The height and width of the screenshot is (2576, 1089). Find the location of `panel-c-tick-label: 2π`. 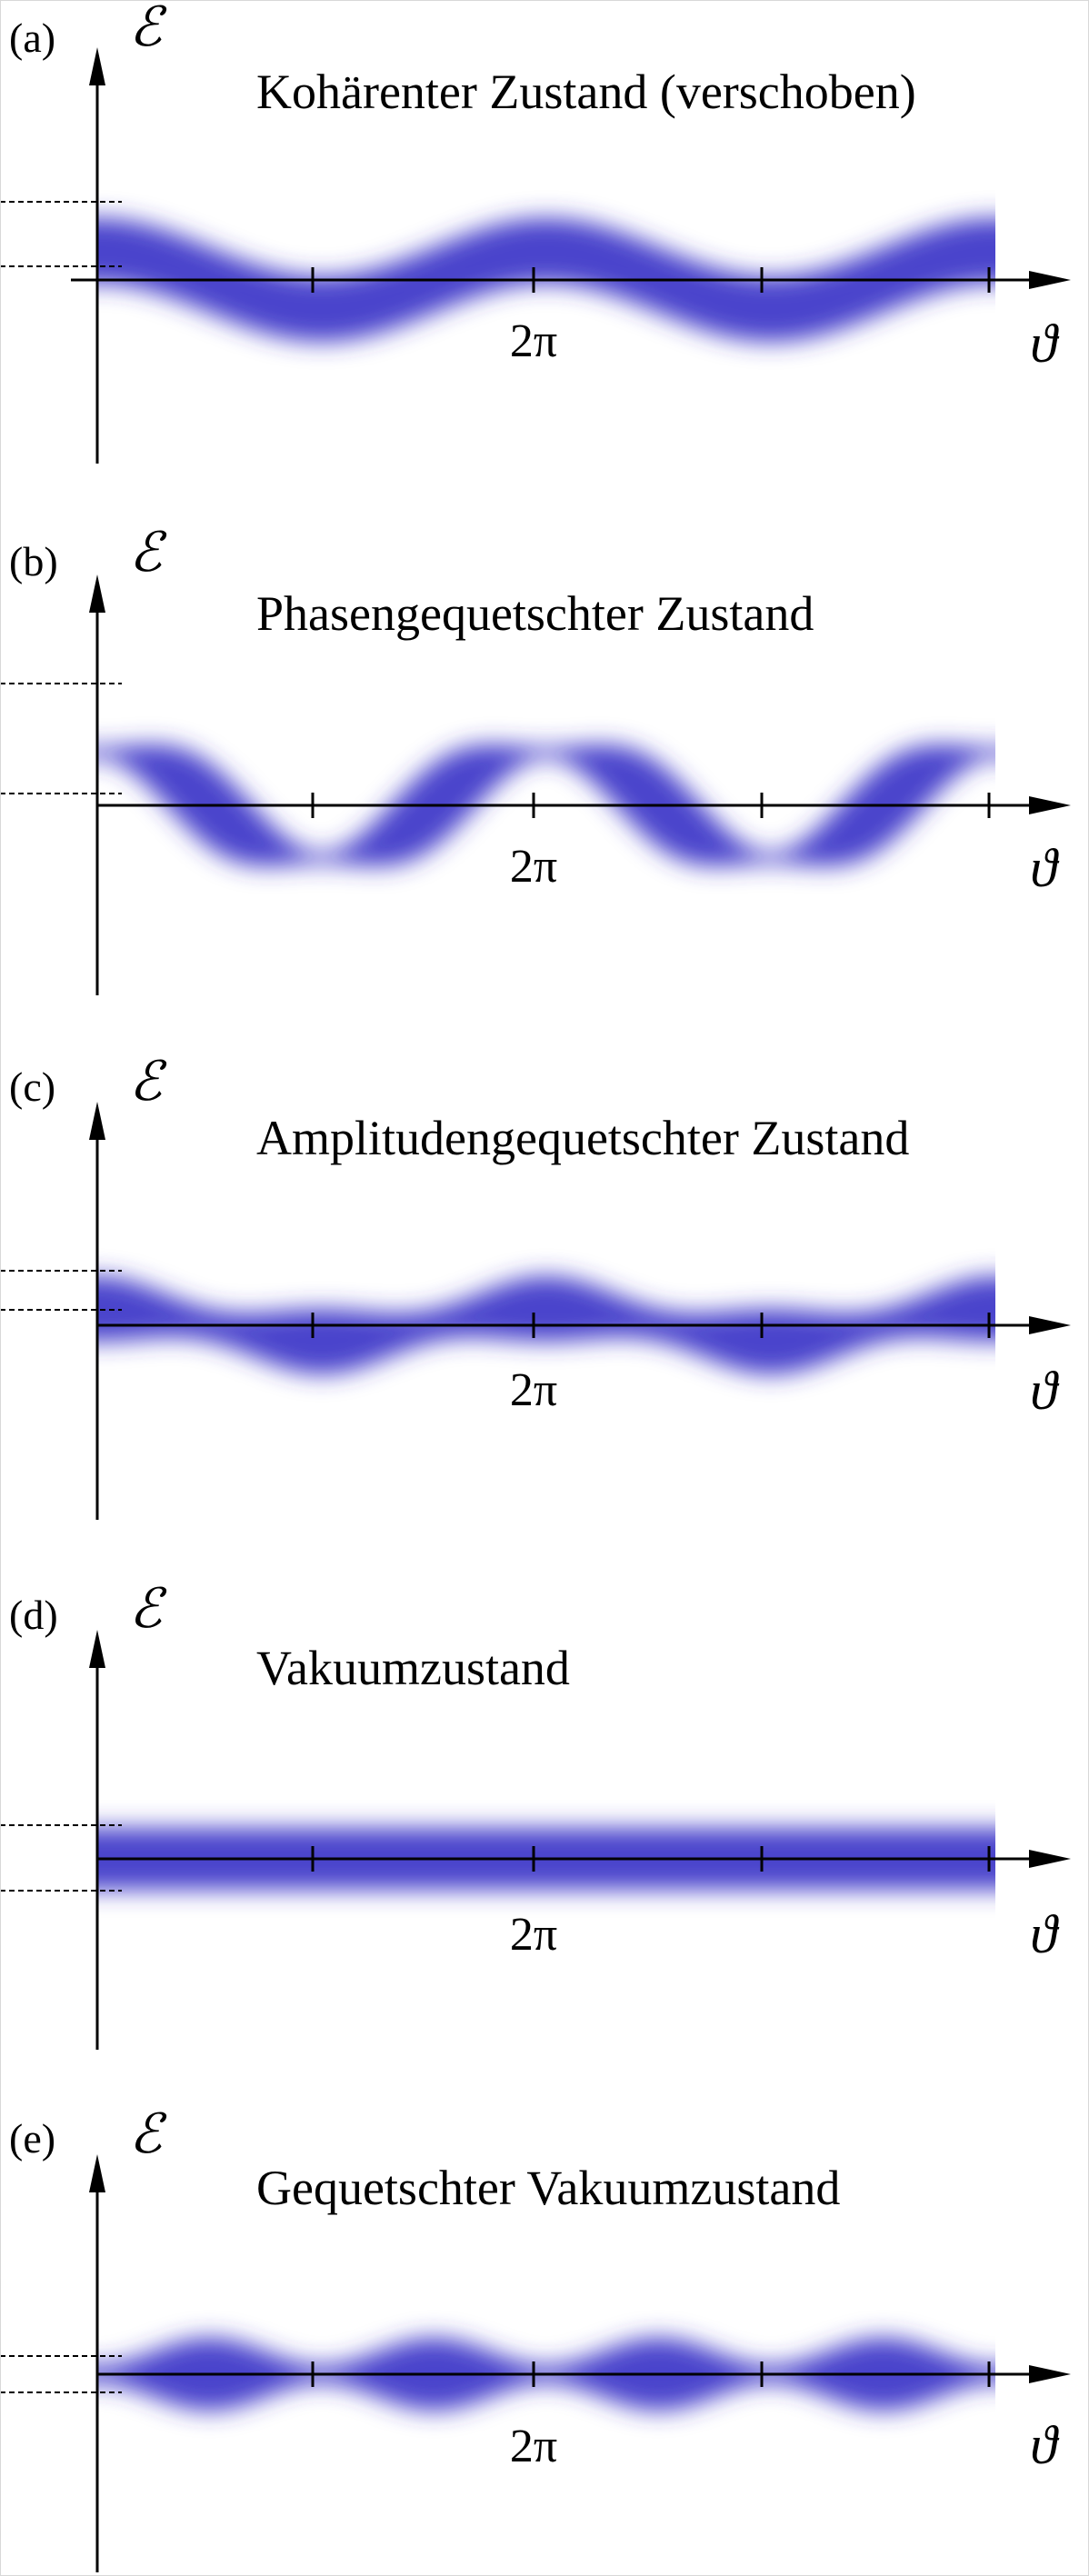

panel-c-tick-label: 2π is located at coordinates (533, 1390).